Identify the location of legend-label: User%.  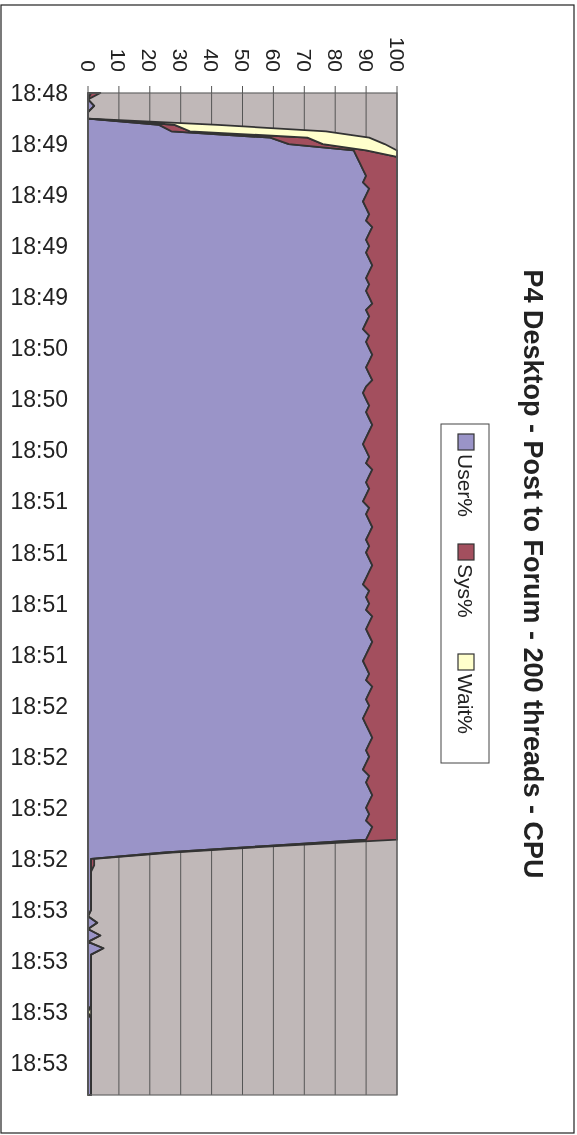
(465, 486).